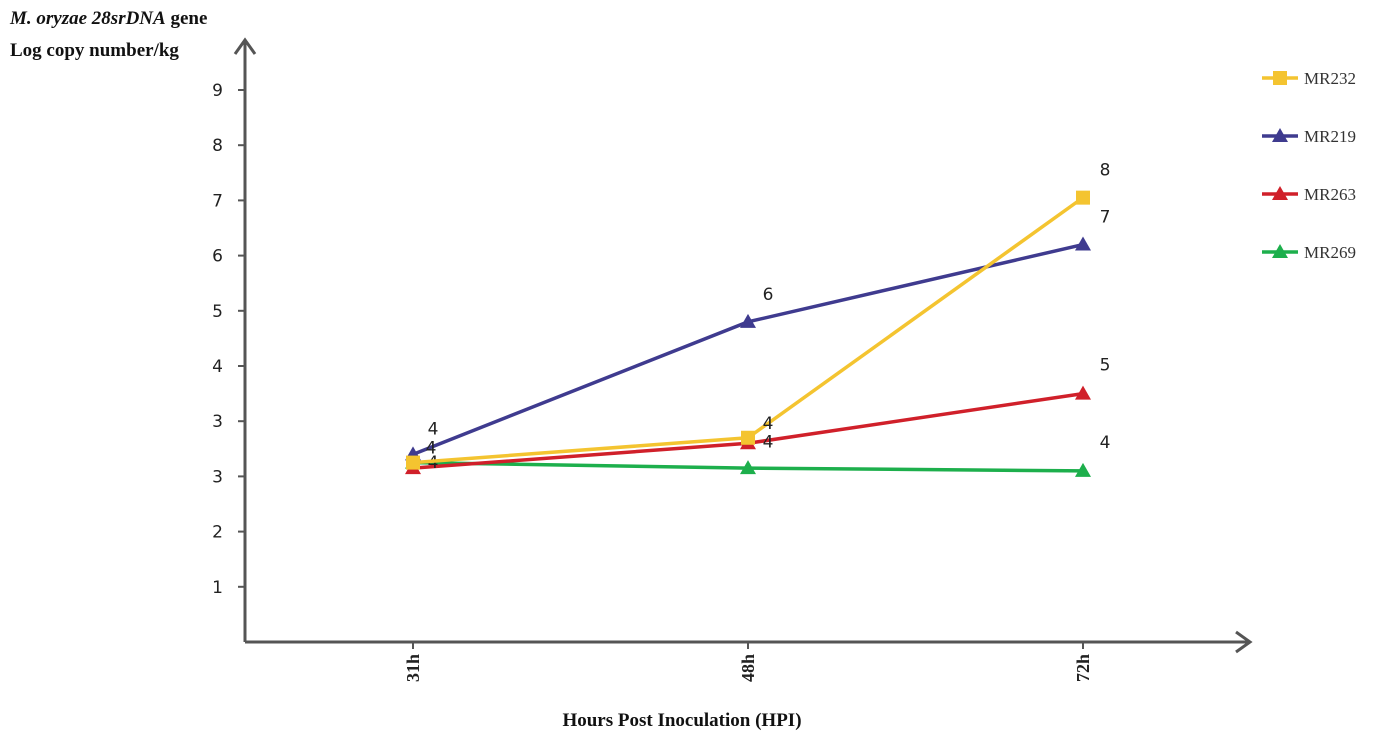  I want to click on y-axis-title: Log copy number/kg, so click(94, 50).